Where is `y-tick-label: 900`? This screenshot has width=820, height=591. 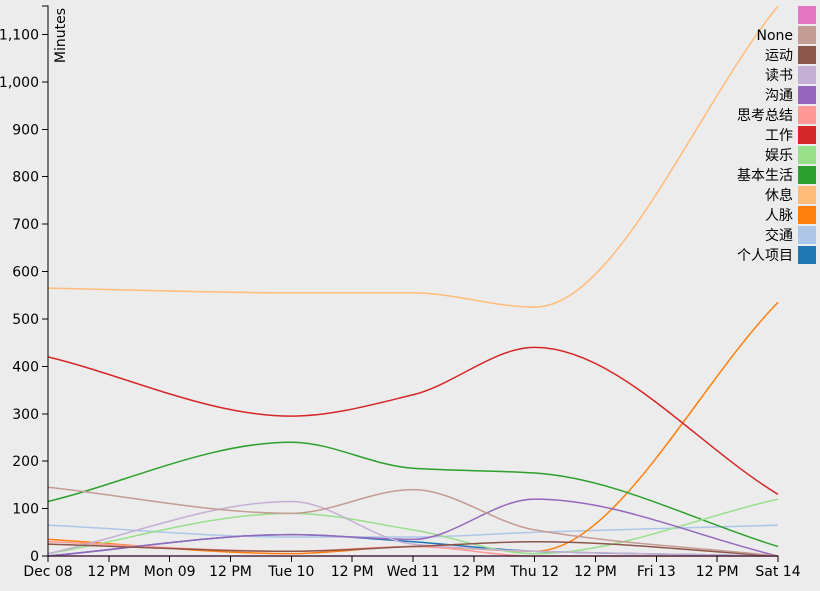
y-tick-label: 900 is located at coordinates (25, 130).